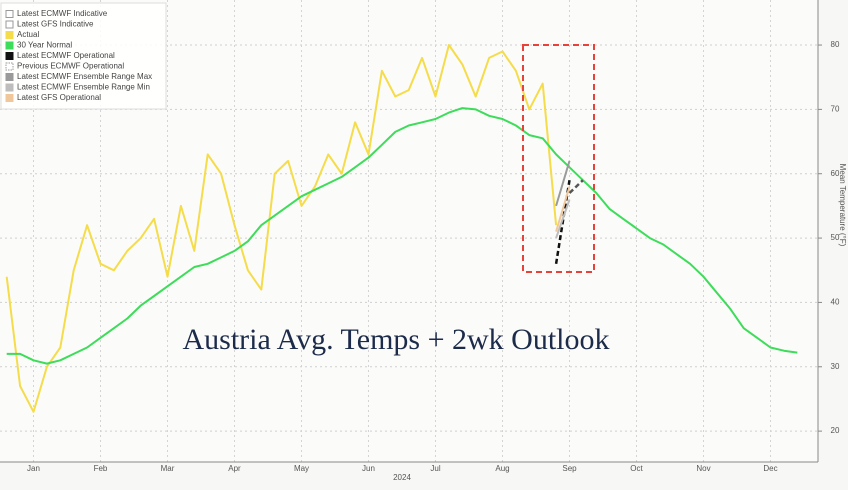  I want to click on legend-label: Latest GFS Operational, so click(59, 97).